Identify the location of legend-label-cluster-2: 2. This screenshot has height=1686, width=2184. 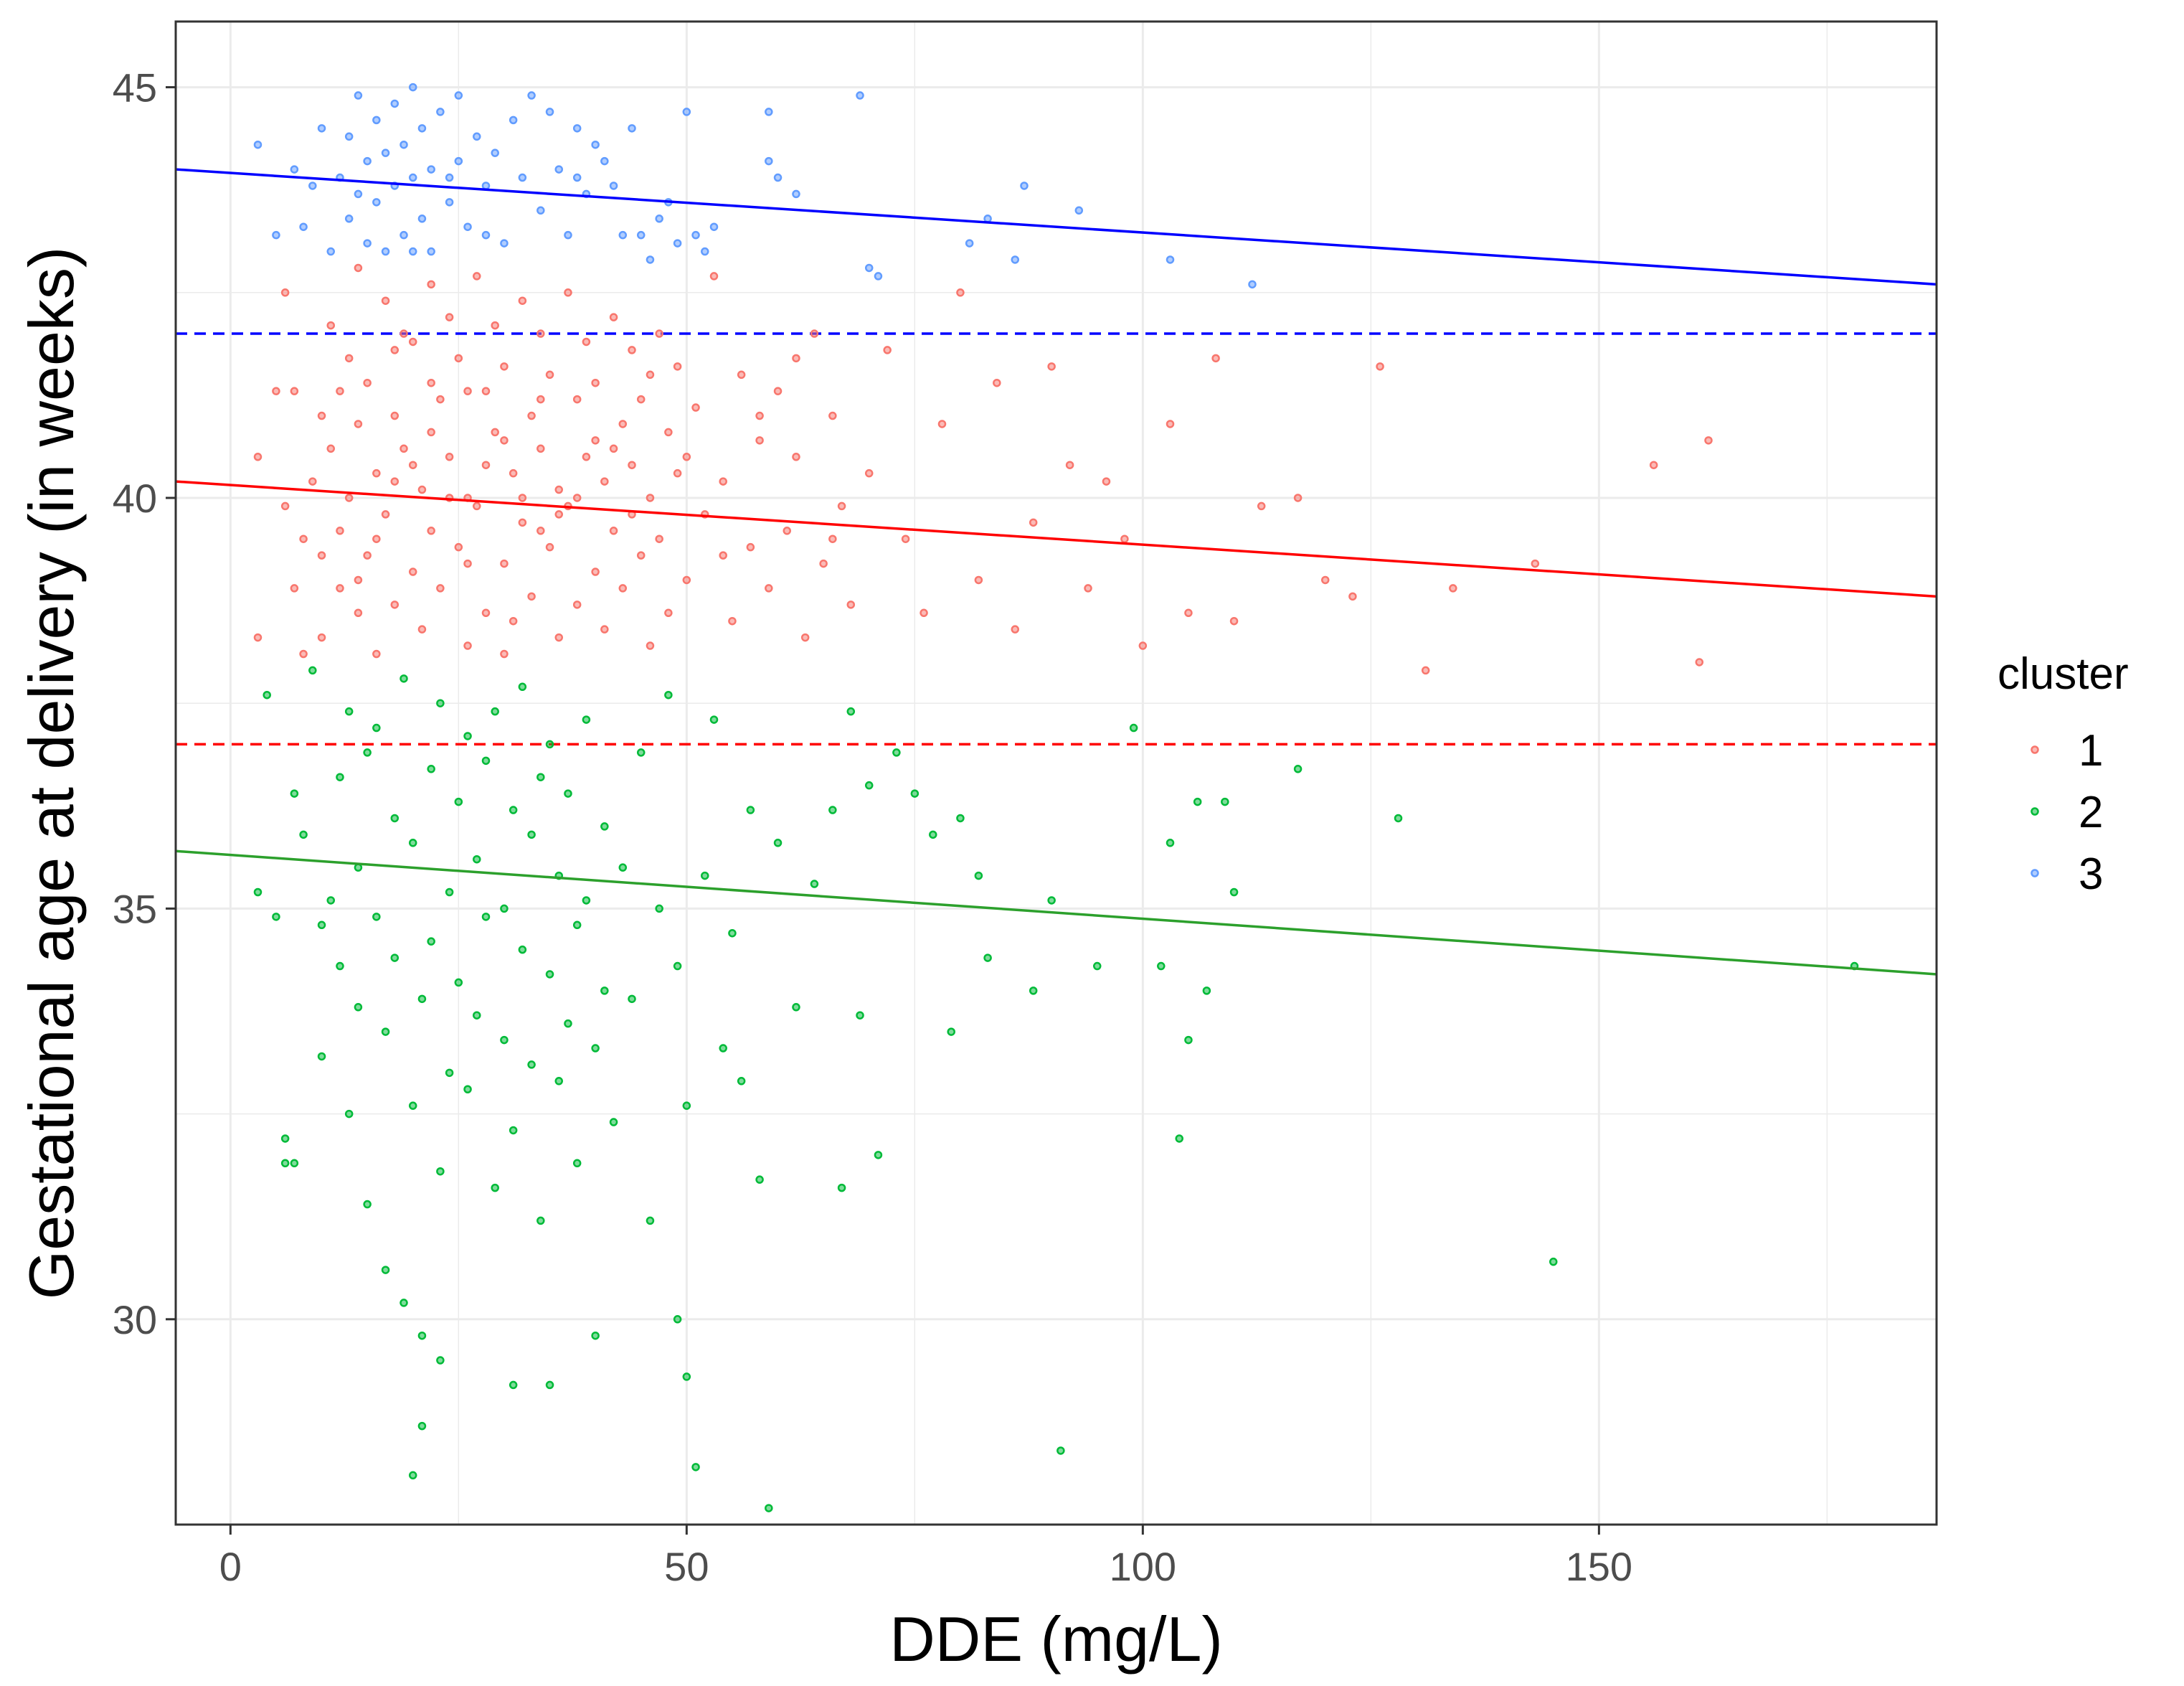
(2091, 812).